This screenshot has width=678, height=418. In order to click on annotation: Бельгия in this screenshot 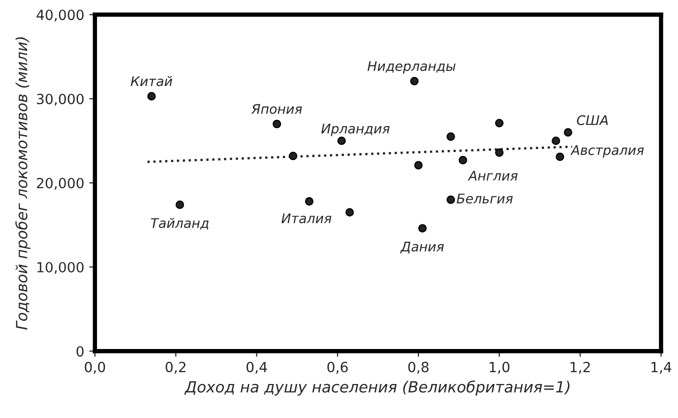, I will do `click(484, 199)`.